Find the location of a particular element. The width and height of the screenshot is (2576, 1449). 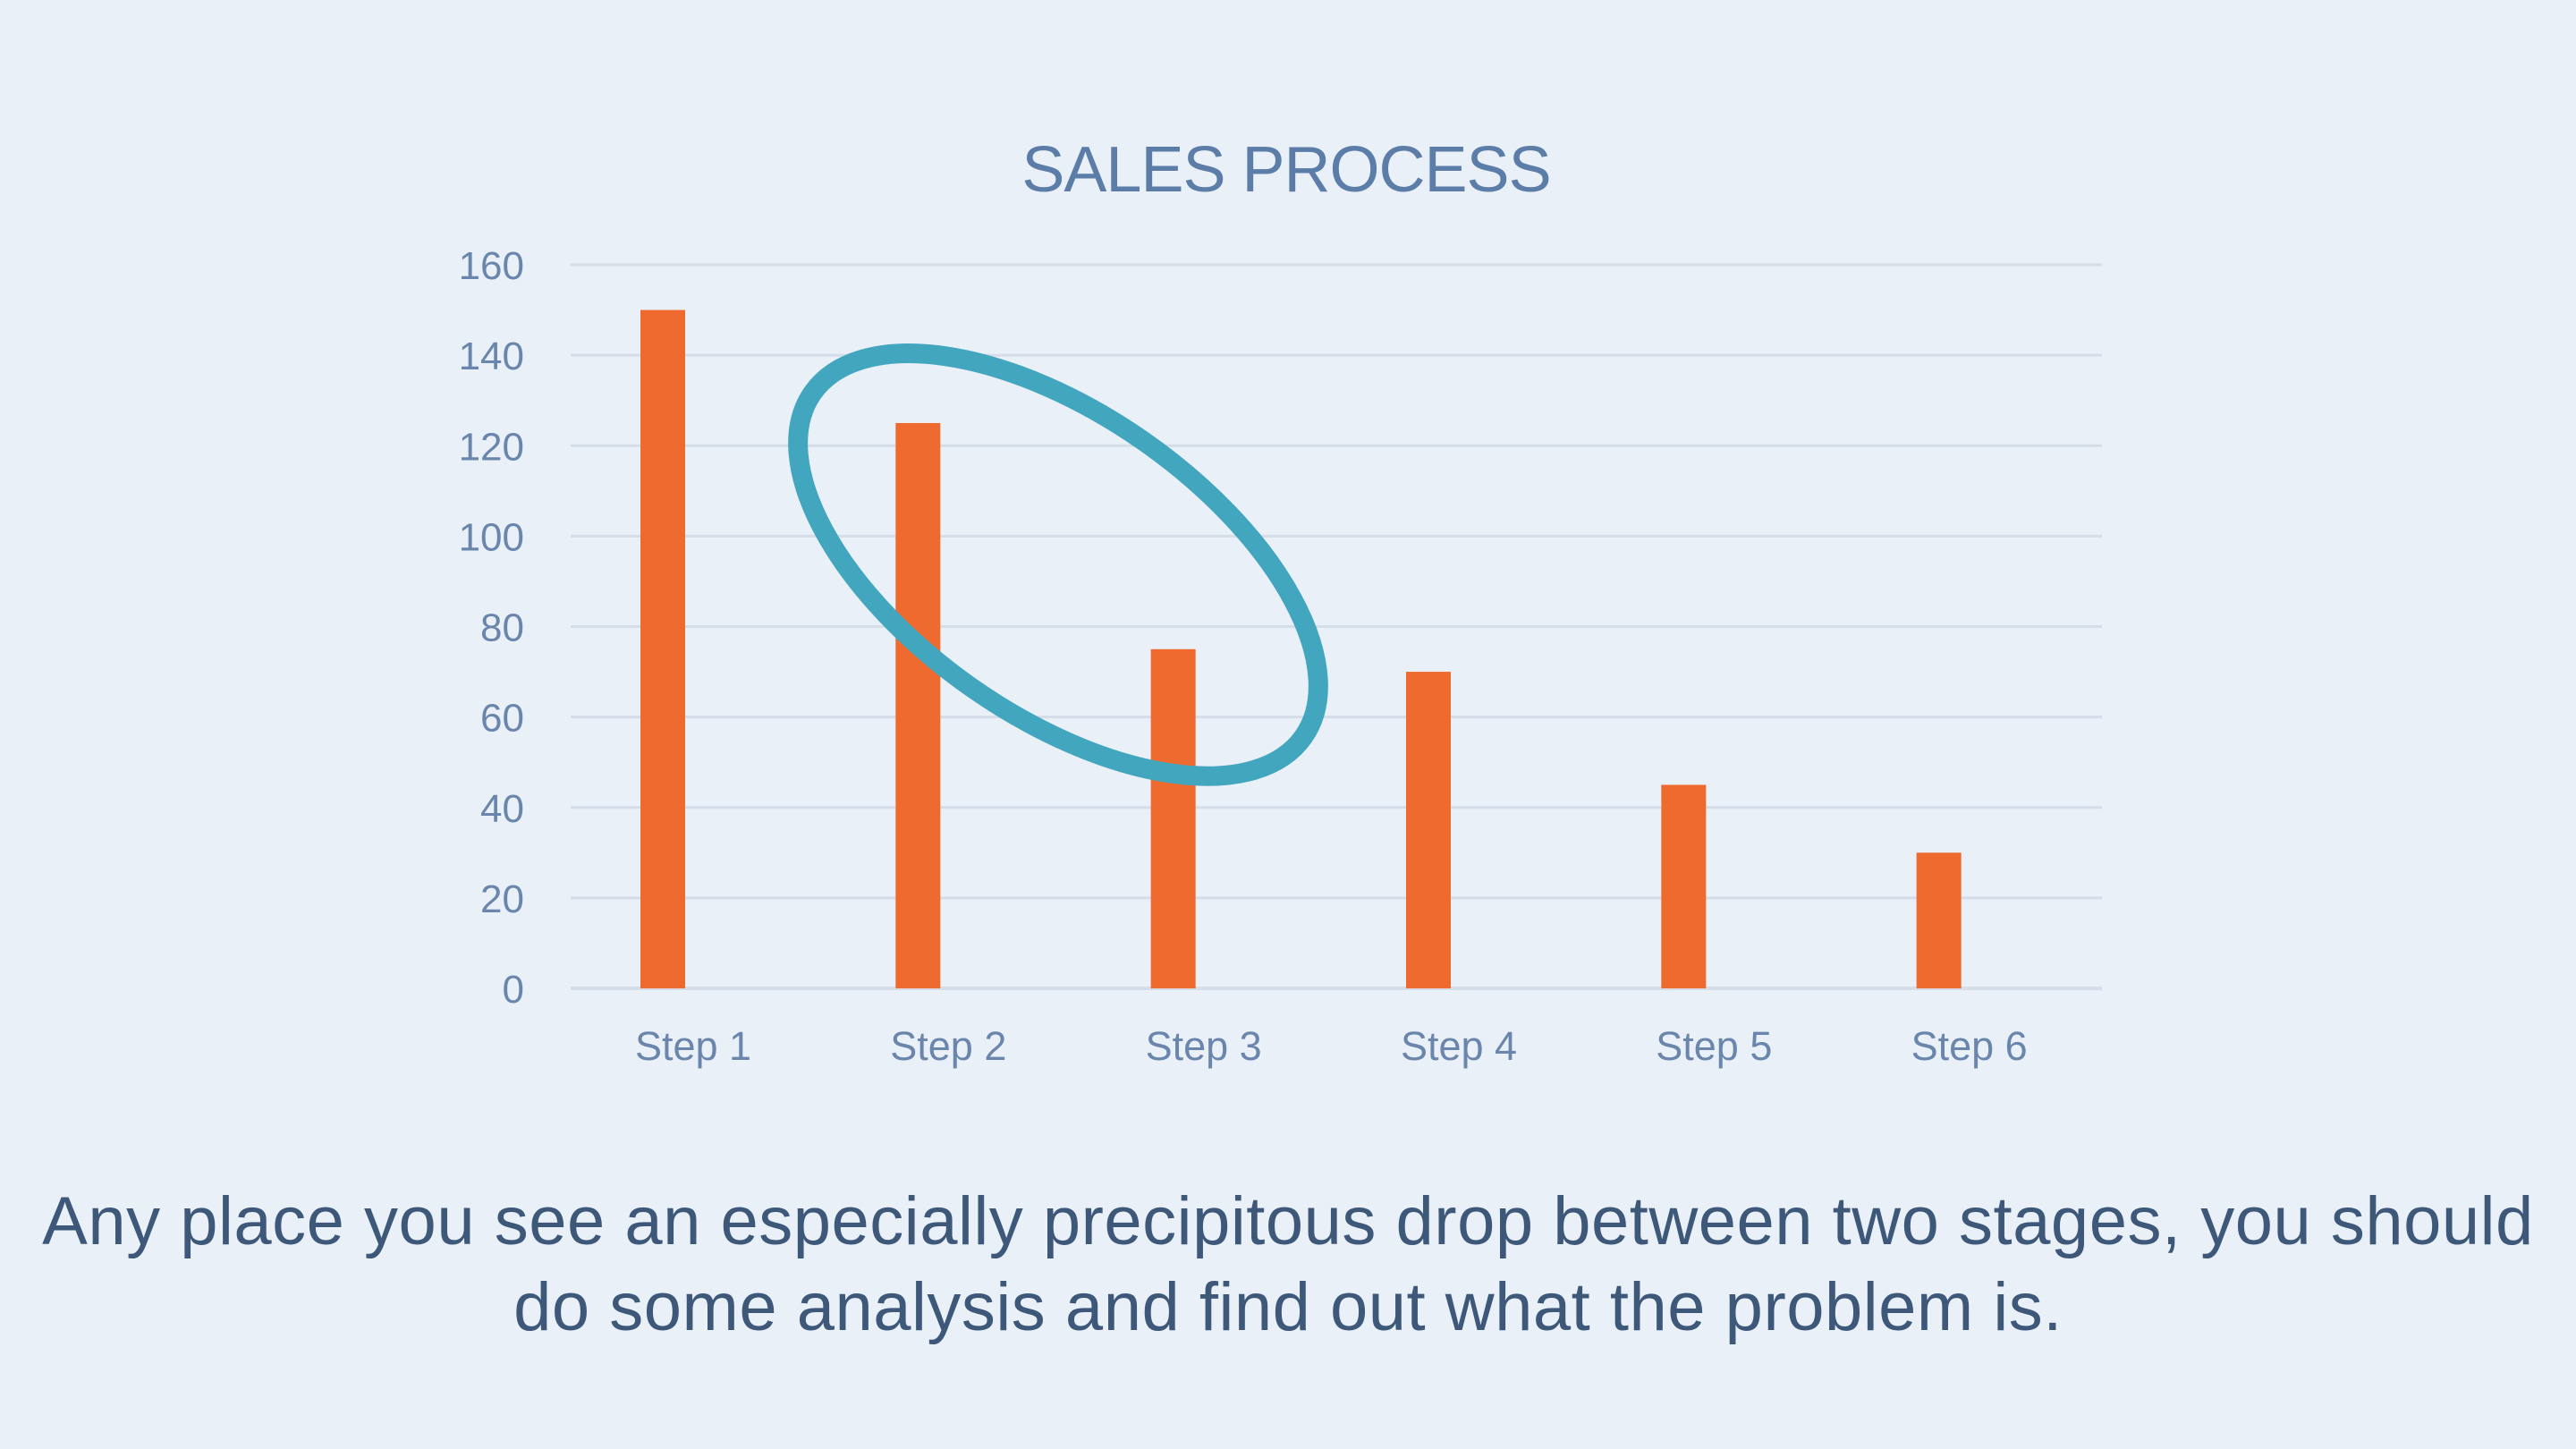

highlight-ellipse-shape is located at coordinates (1058, 564).